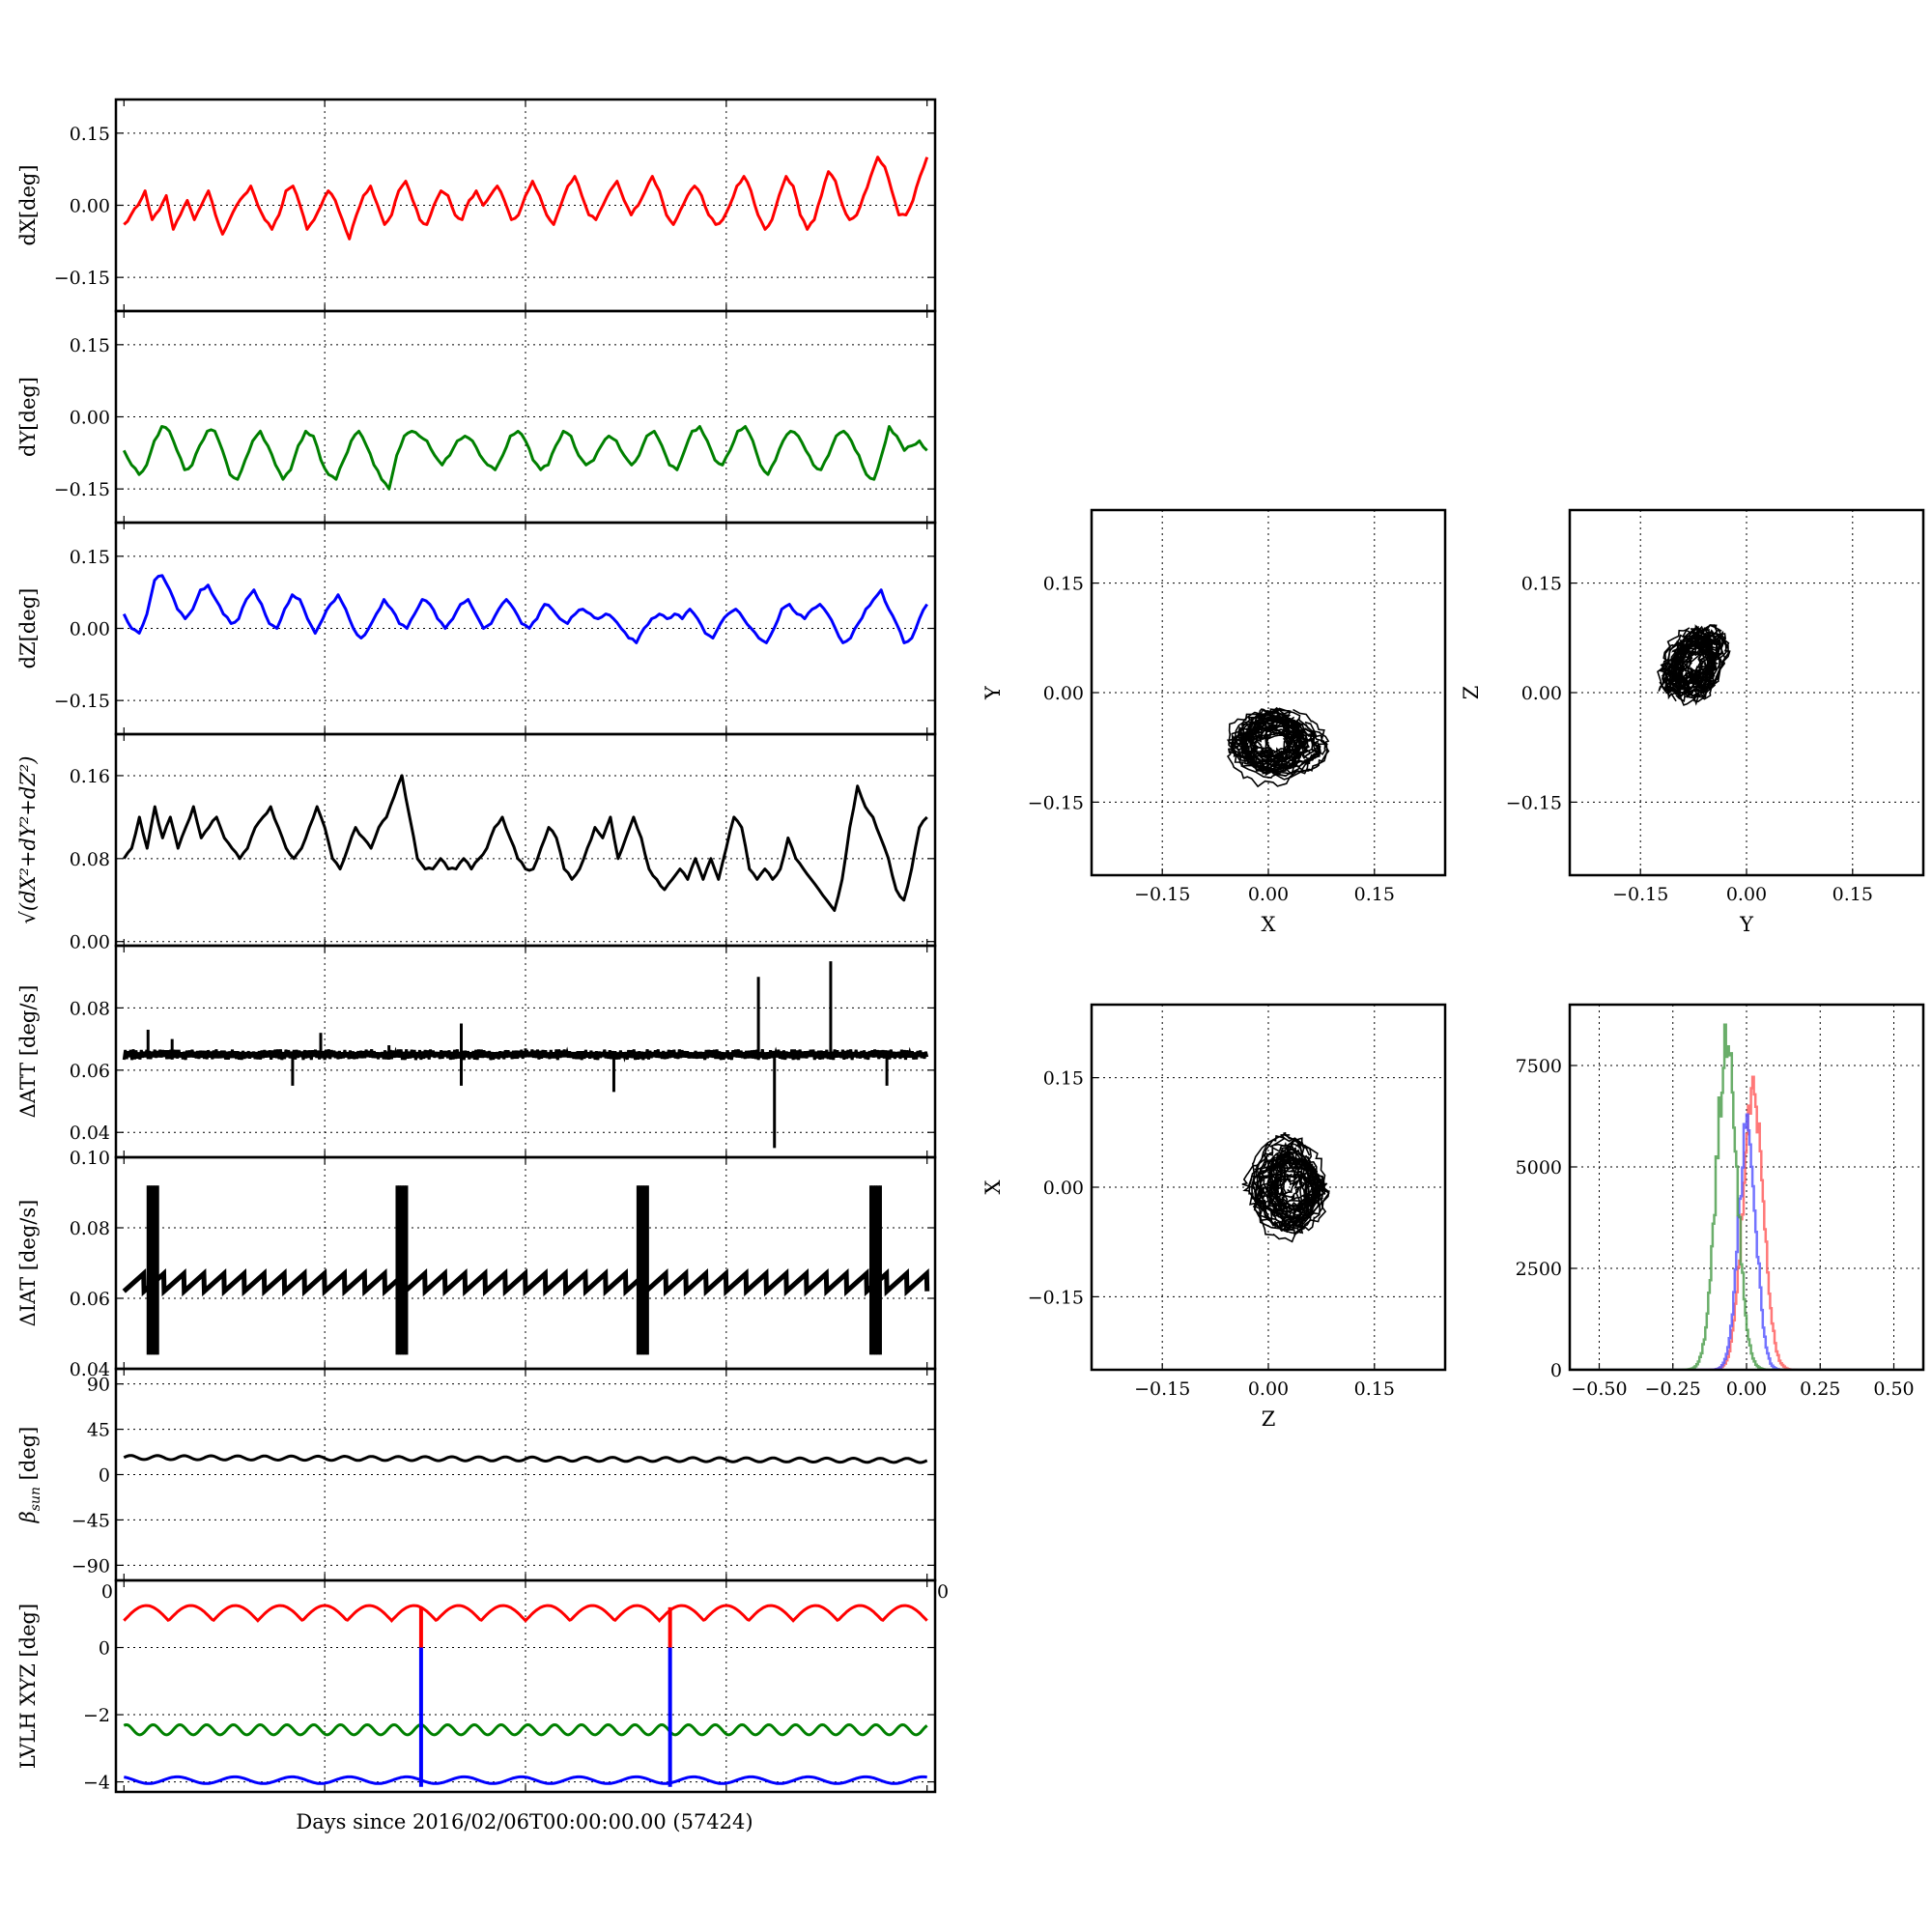 The height and width of the screenshot is (1932, 1932). I want to click on y-axis-label: √(dX²+dY²+dZ²), so click(28, 840).